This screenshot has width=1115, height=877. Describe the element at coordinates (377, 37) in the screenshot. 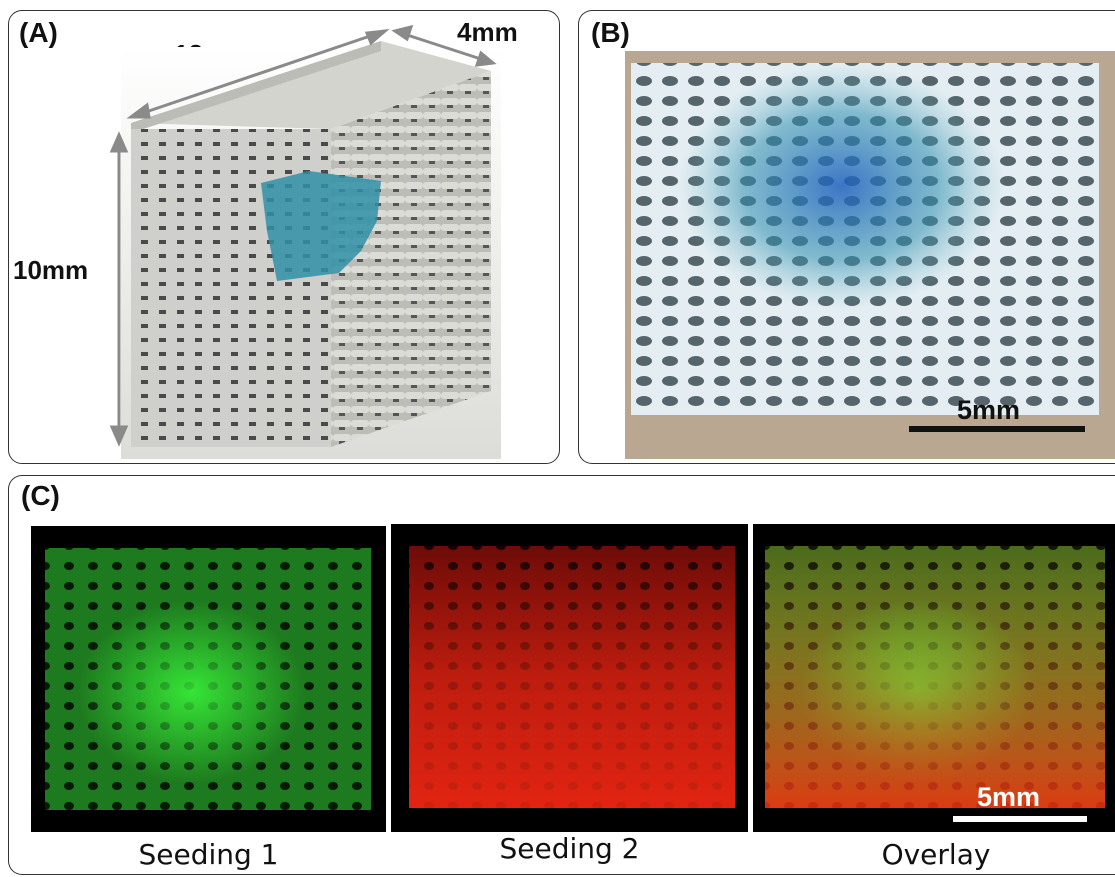

I see `width-arrow-head-right` at that location.